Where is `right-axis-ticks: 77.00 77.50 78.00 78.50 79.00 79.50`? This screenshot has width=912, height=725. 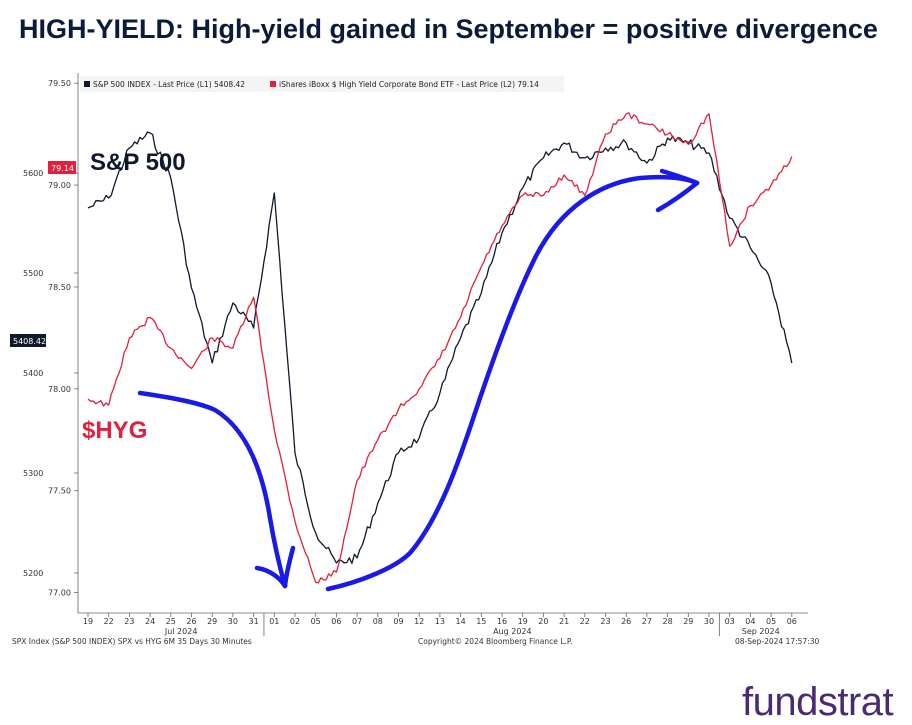 right-axis-ticks: 77.00 77.50 78.00 78.50 79.00 79.50 is located at coordinates (63, 338).